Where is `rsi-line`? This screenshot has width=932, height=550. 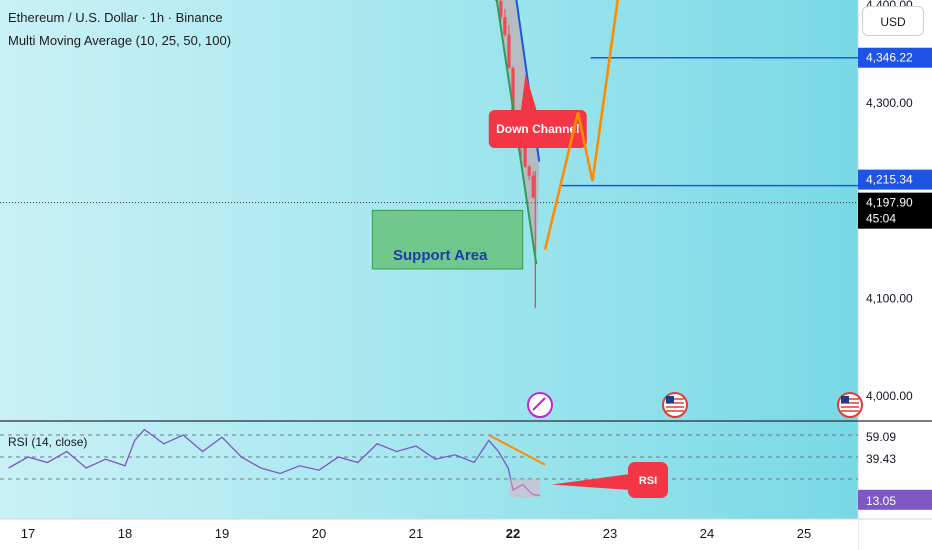
rsi-line is located at coordinates (274, 462).